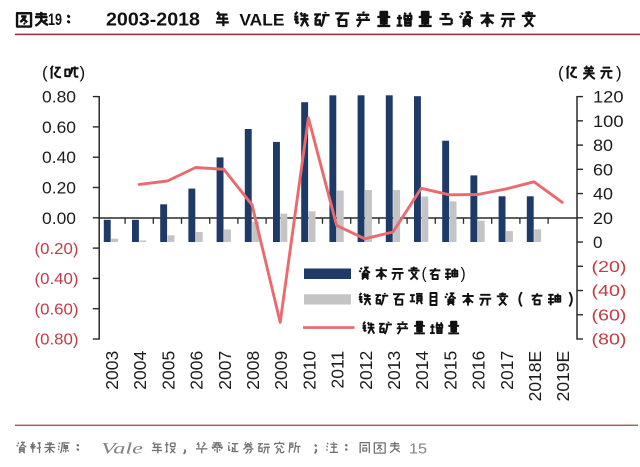 The width and height of the screenshot is (640, 467). Describe the element at coordinates (603, 219) in the screenshot. I see `svg-text: 20` at that location.